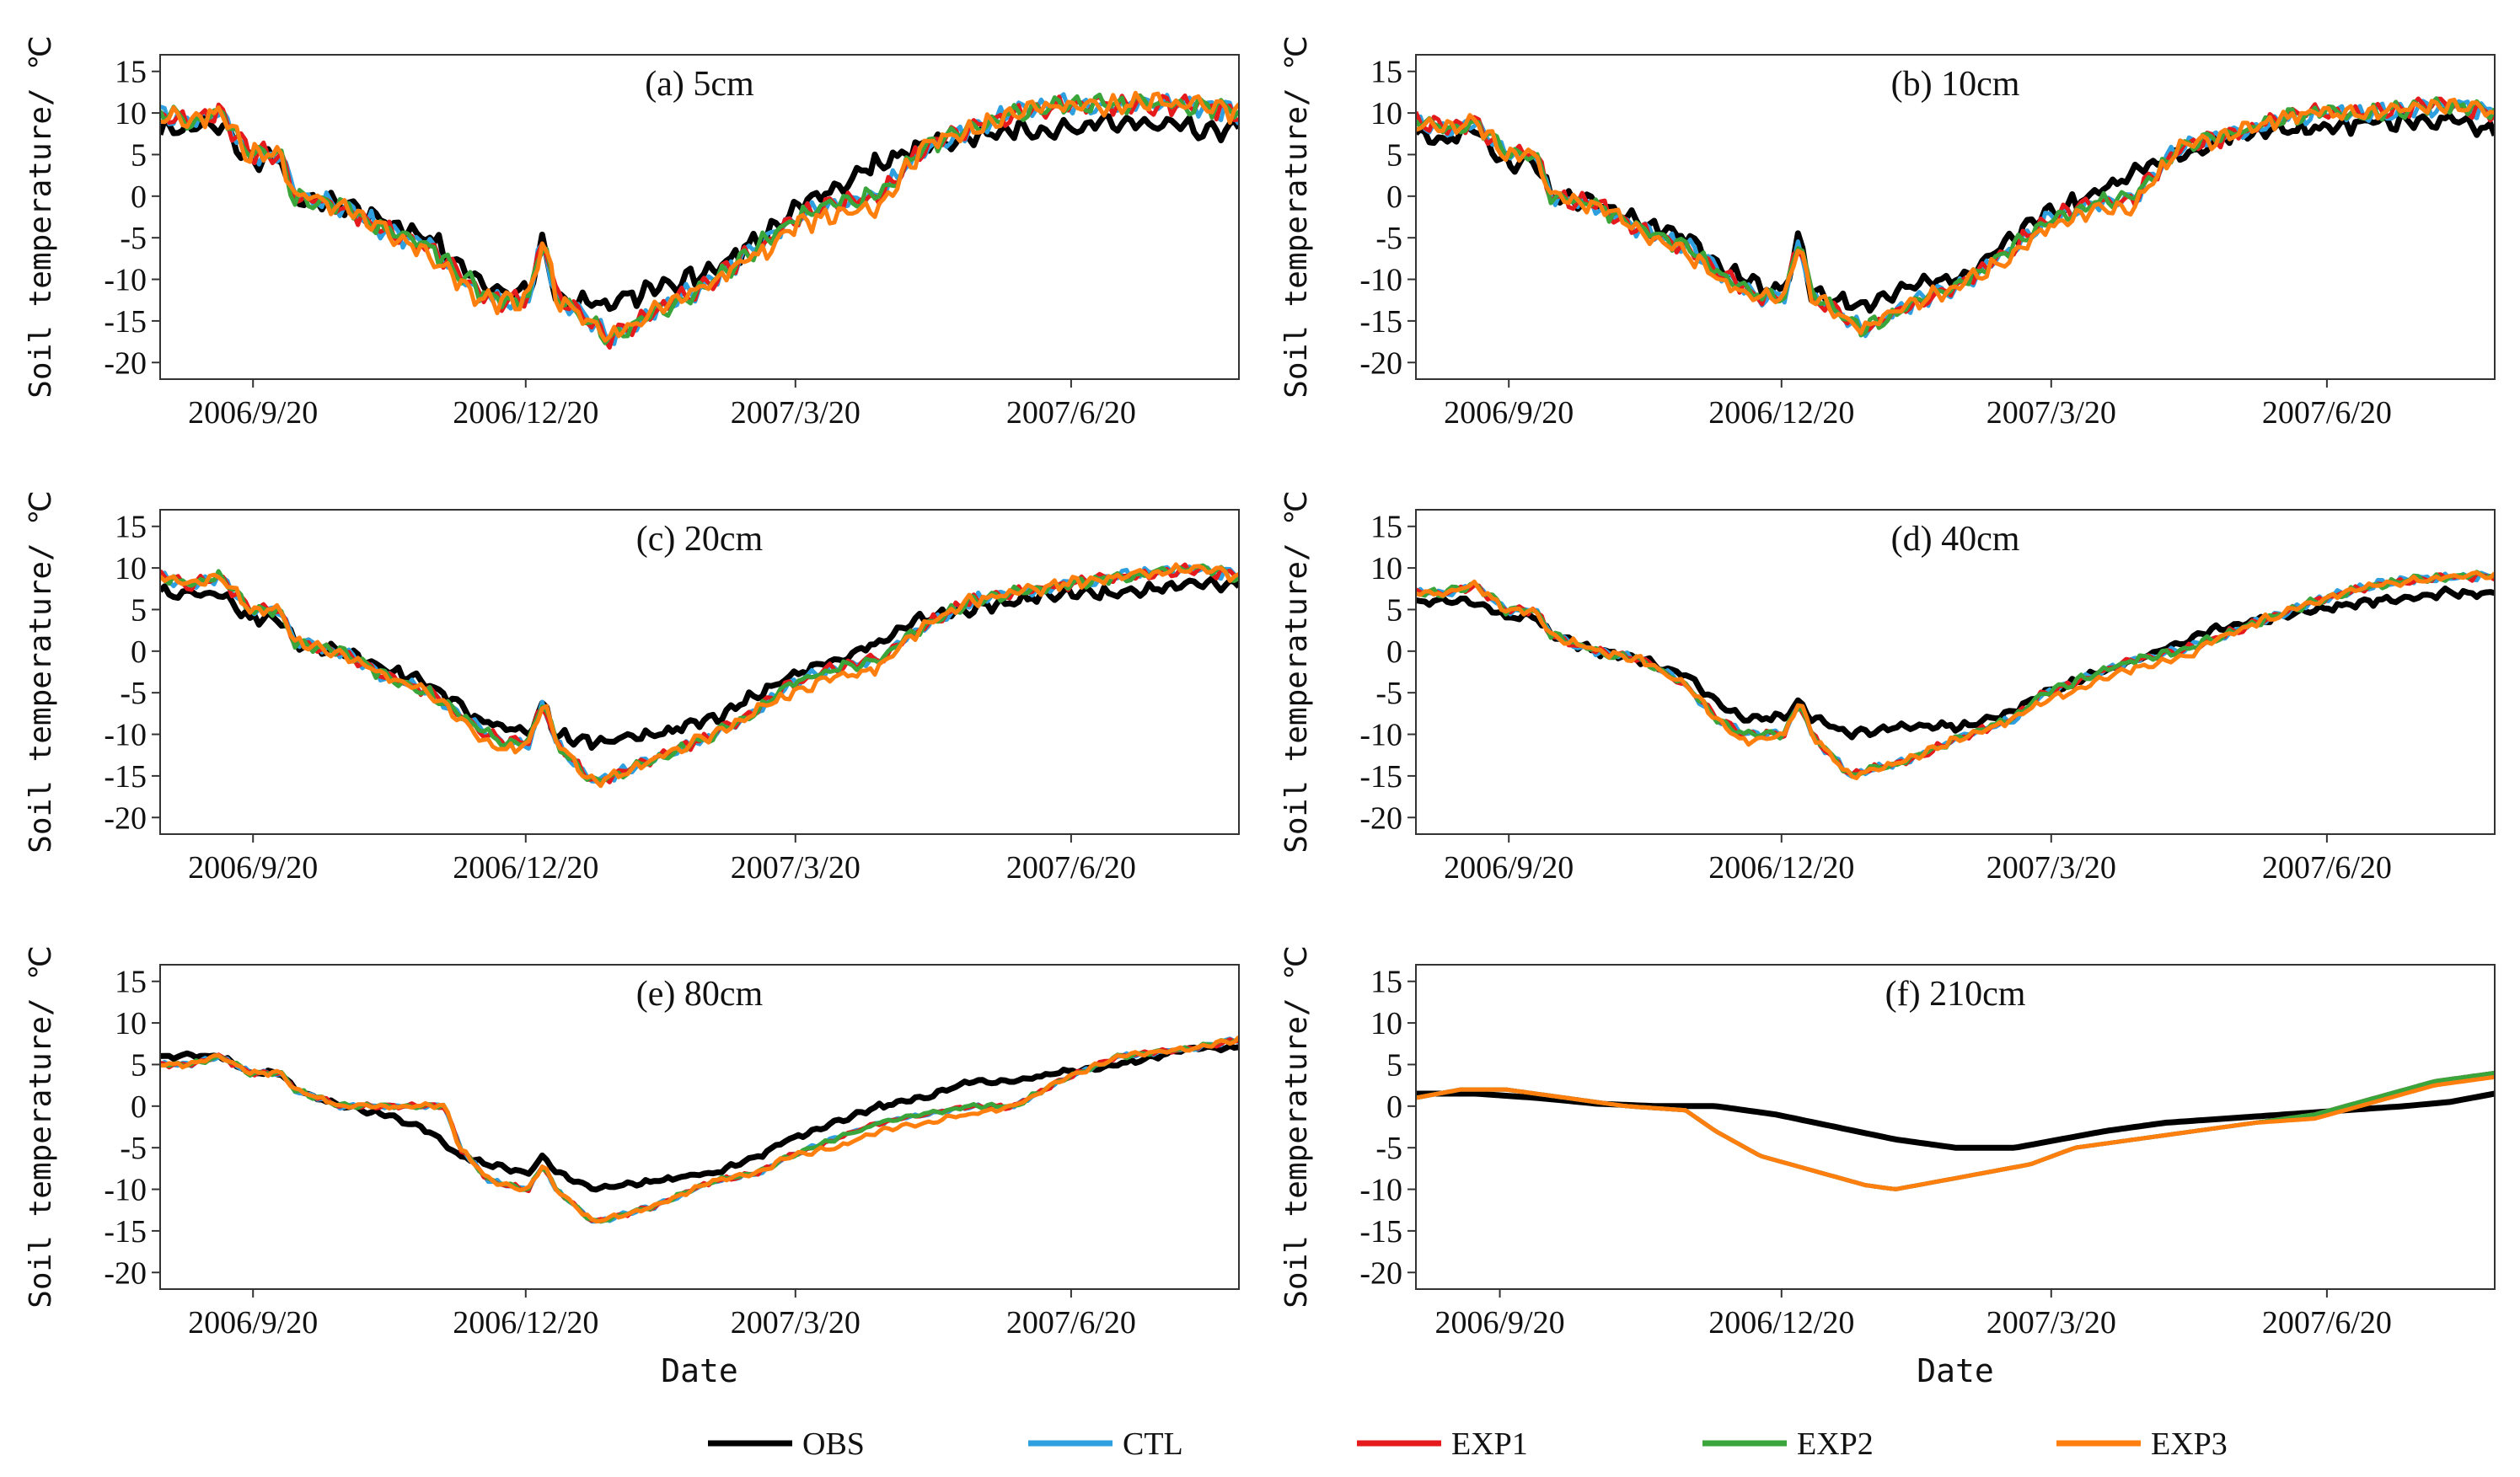  I want to click on legend-item-ctl: CTL, so click(1105, 1444).